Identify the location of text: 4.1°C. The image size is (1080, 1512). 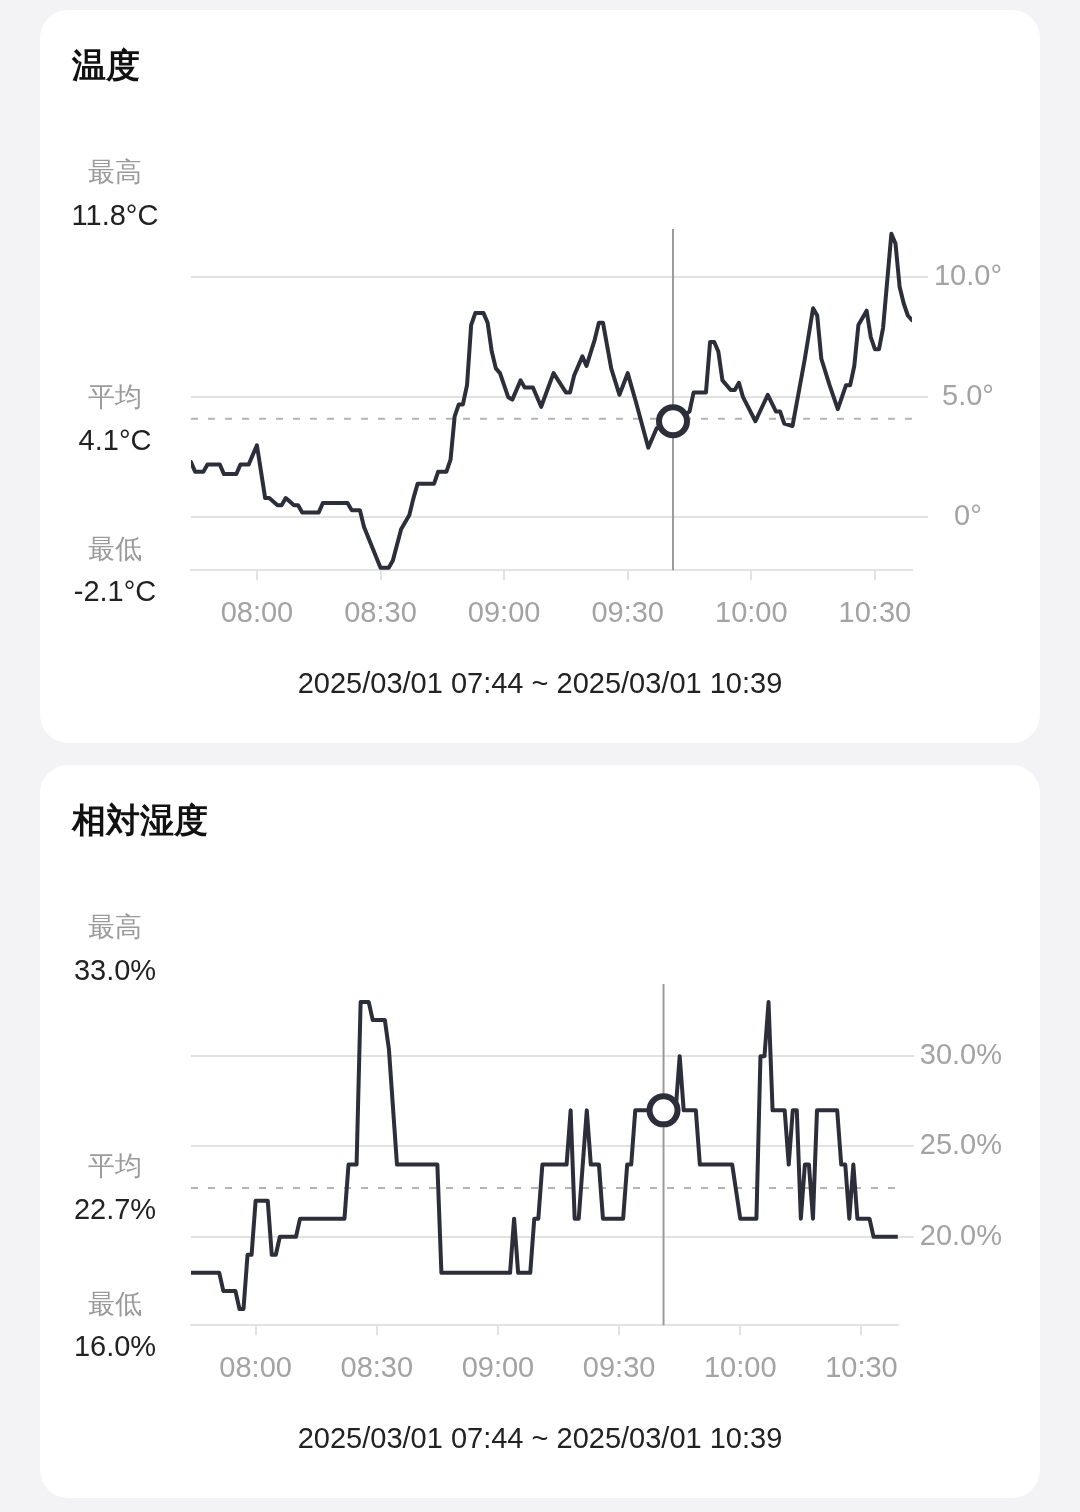
(115, 439).